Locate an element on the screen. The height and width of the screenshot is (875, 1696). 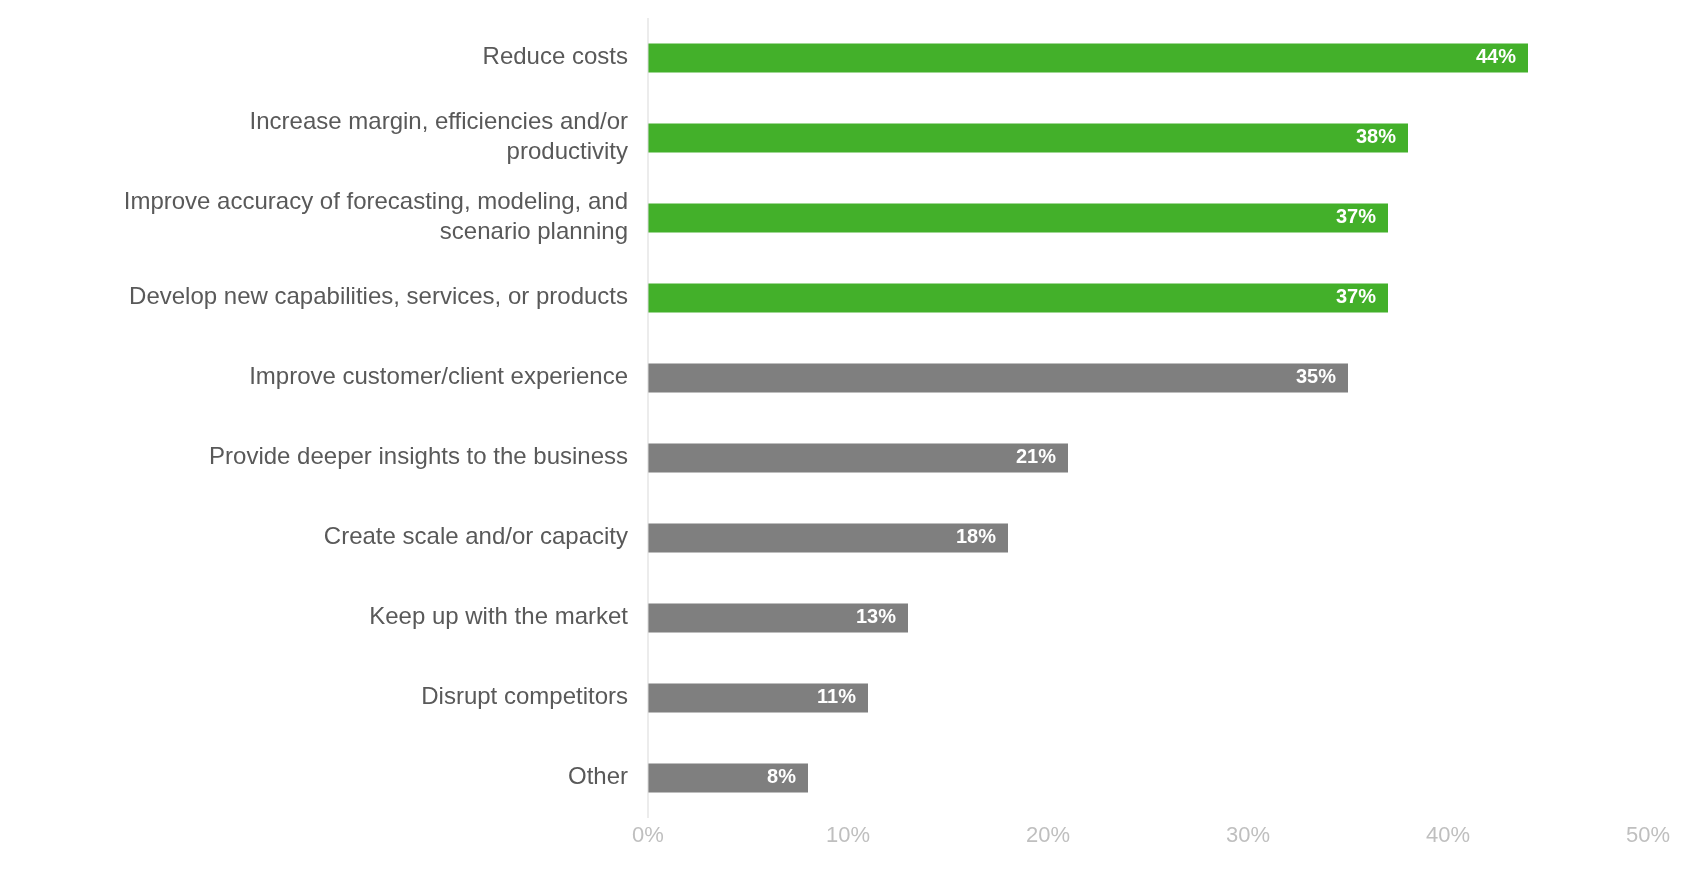
x-tick-label: 40% is located at coordinates (1448, 834).